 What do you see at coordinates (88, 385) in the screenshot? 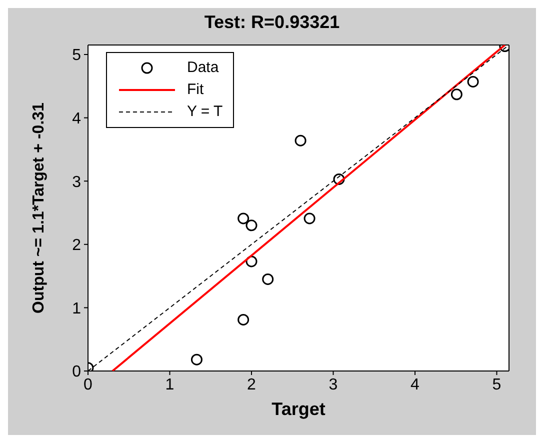
I see `x-tick-label: 0` at bounding box center [88, 385].